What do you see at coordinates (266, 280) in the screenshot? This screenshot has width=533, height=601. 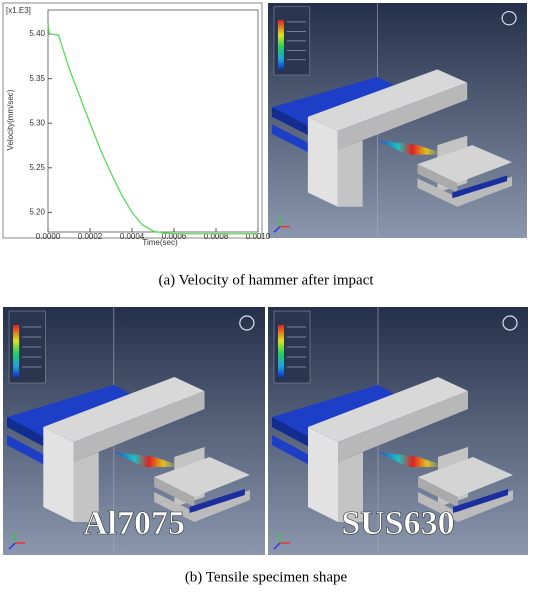 I see `caption: (a) Velocity of hammer after impact` at bounding box center [266, 280].